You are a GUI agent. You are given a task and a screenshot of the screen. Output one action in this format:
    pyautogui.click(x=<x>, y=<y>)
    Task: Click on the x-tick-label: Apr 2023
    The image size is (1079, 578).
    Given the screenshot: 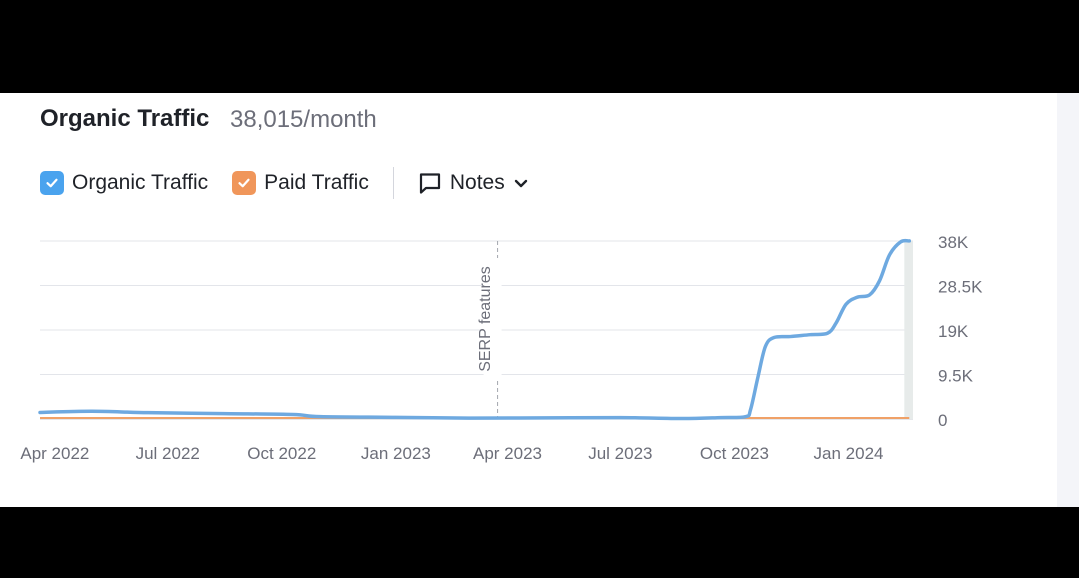 What is the action you would take?
    pyautogui.click(x=507, y=453)
    